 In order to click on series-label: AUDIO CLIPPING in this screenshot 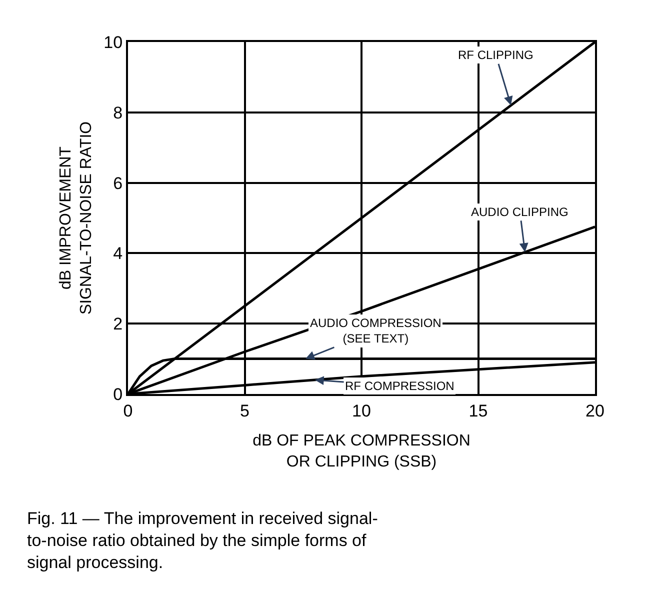, I will do `click(519, 212)`.